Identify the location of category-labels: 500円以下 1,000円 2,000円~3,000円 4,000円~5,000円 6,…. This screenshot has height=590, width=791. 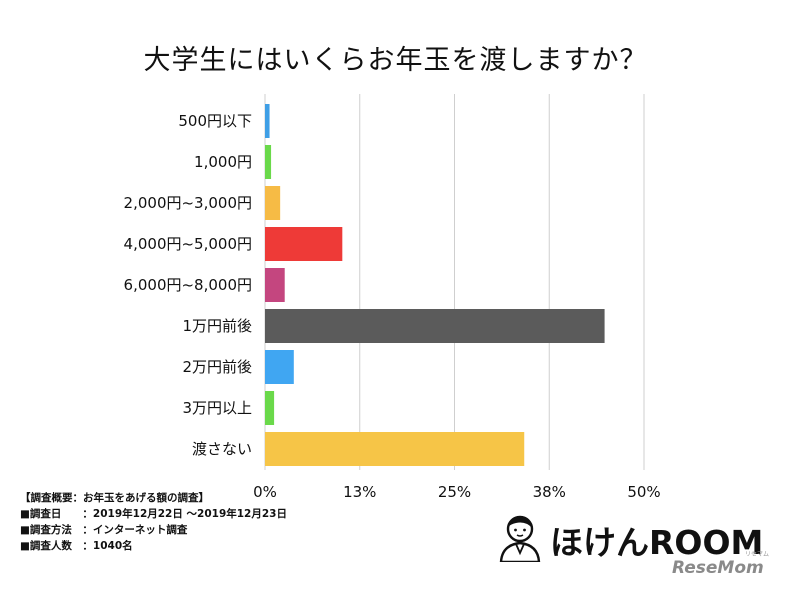
(188, 285).